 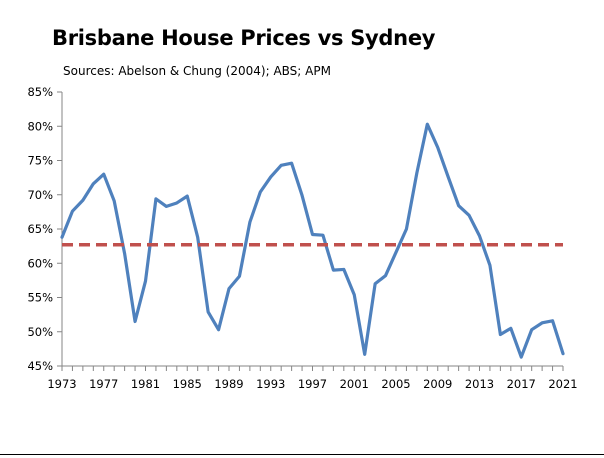 I want to click on x-tick-label: 1997, so click(x=312, y=384).